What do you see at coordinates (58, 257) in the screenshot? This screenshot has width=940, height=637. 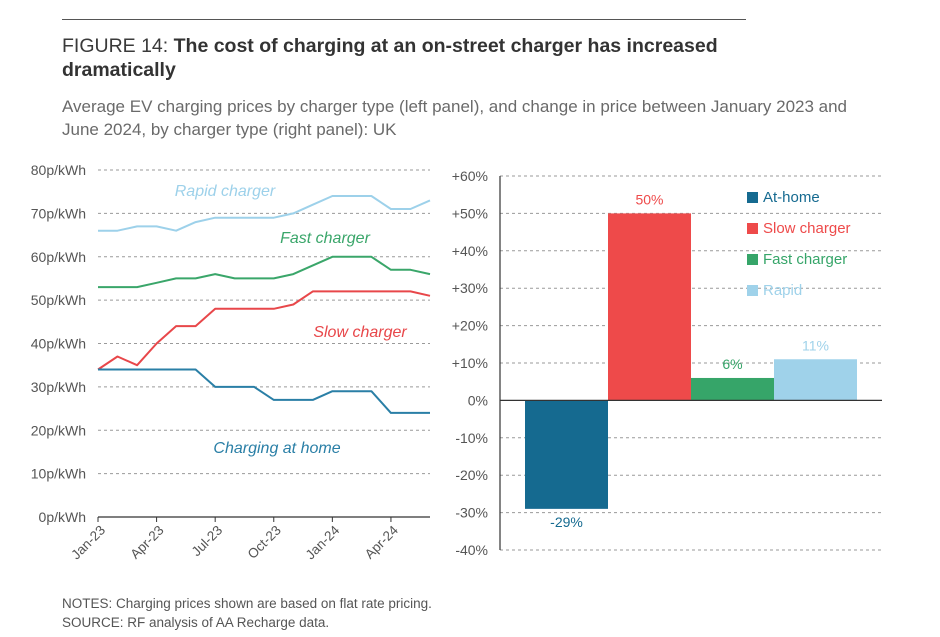 I see `y-tick-label: 60p/kWh` at bounding box center [58, 257].